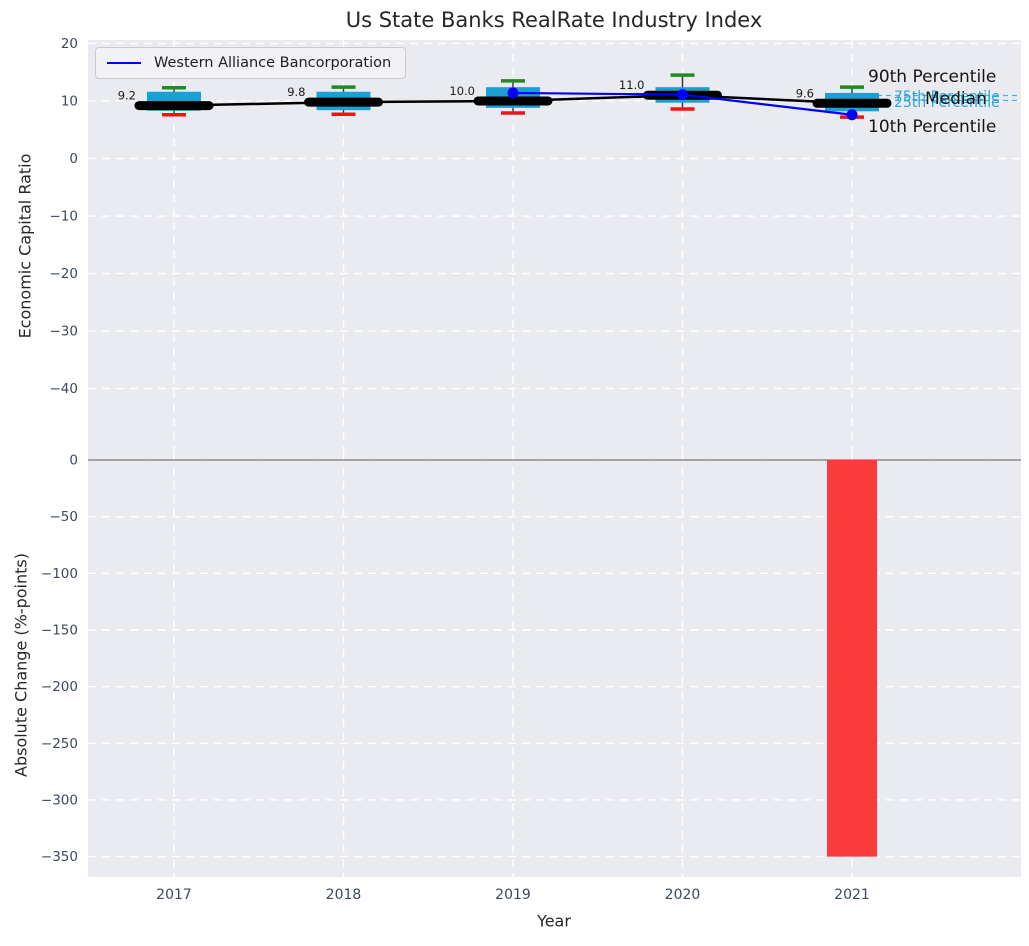 This screenshot has width=1029, height=946. I want to click on ytick-bottom: −300, so click(59, 800).